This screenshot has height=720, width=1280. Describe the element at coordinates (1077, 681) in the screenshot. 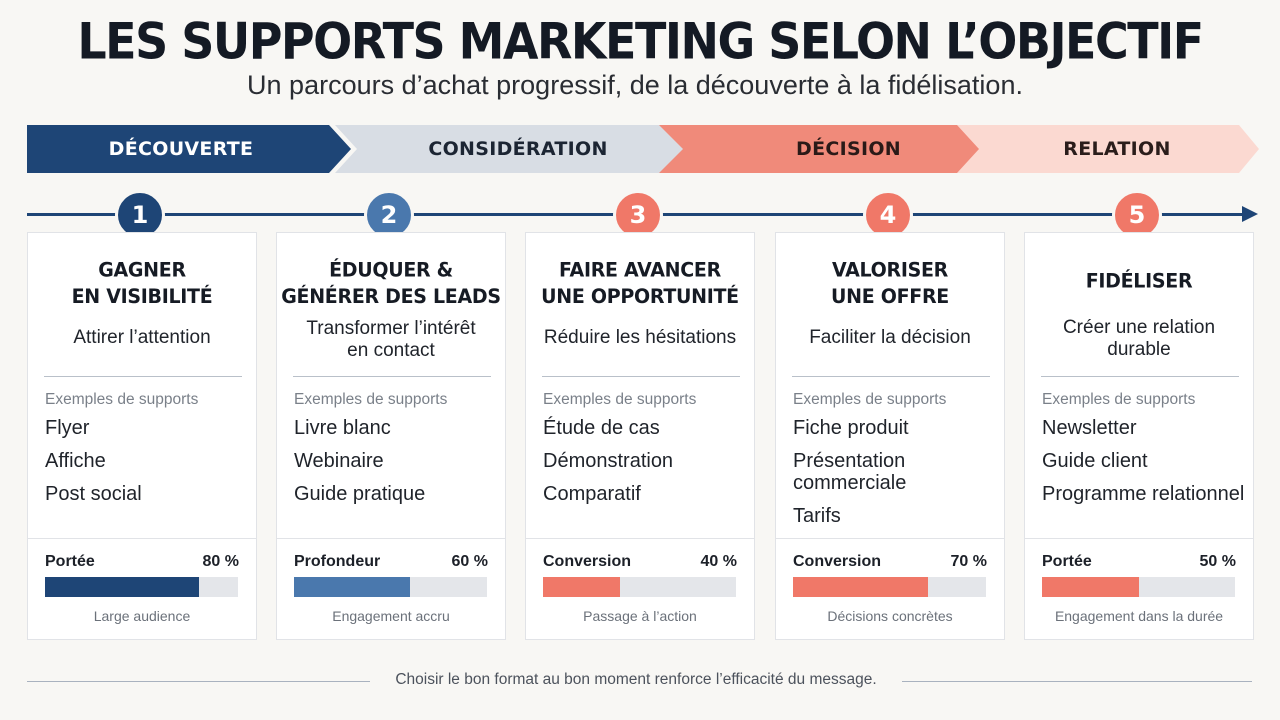

I see `footer-divider-right` at that location.